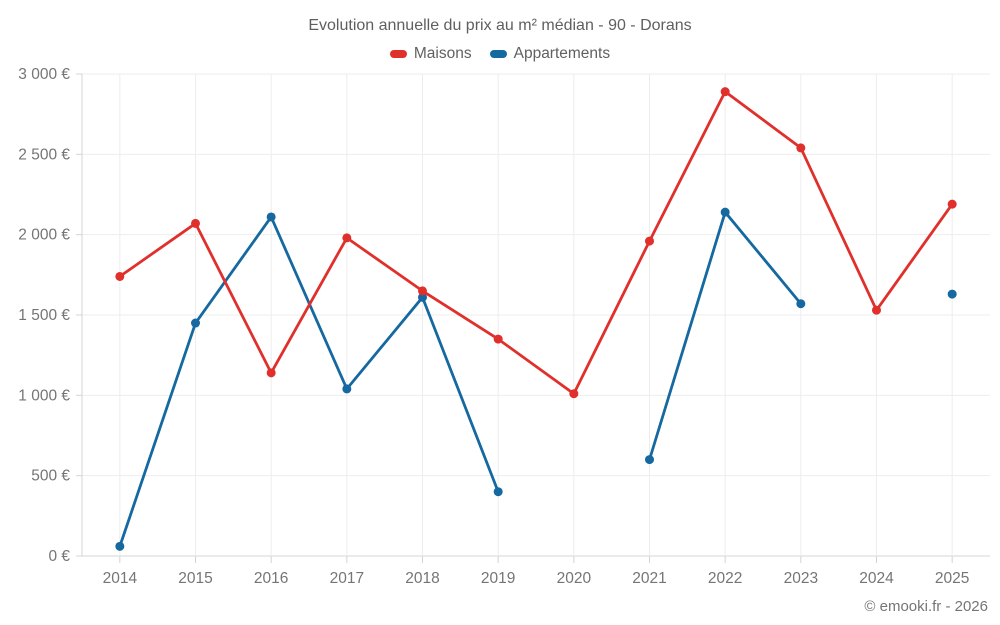 The width and height of the screenshot is (1000, 625). Describe the element at coordinates (44, 154) in the screenshot. I see `y-axis-label: 2 500 €` at that location.